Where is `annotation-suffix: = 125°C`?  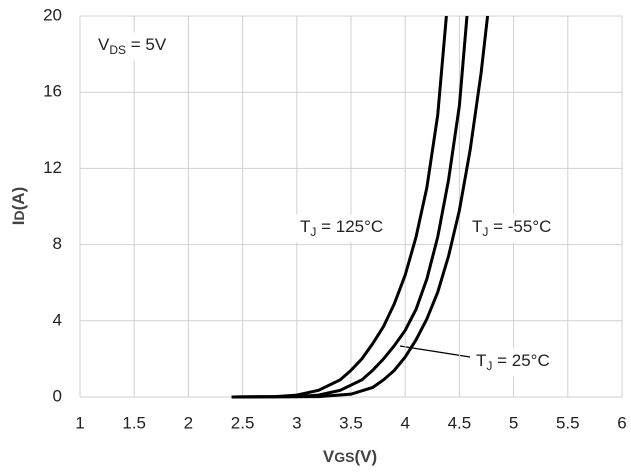 annotation-suffix: = 125°C is located at coordinates (349, 226).